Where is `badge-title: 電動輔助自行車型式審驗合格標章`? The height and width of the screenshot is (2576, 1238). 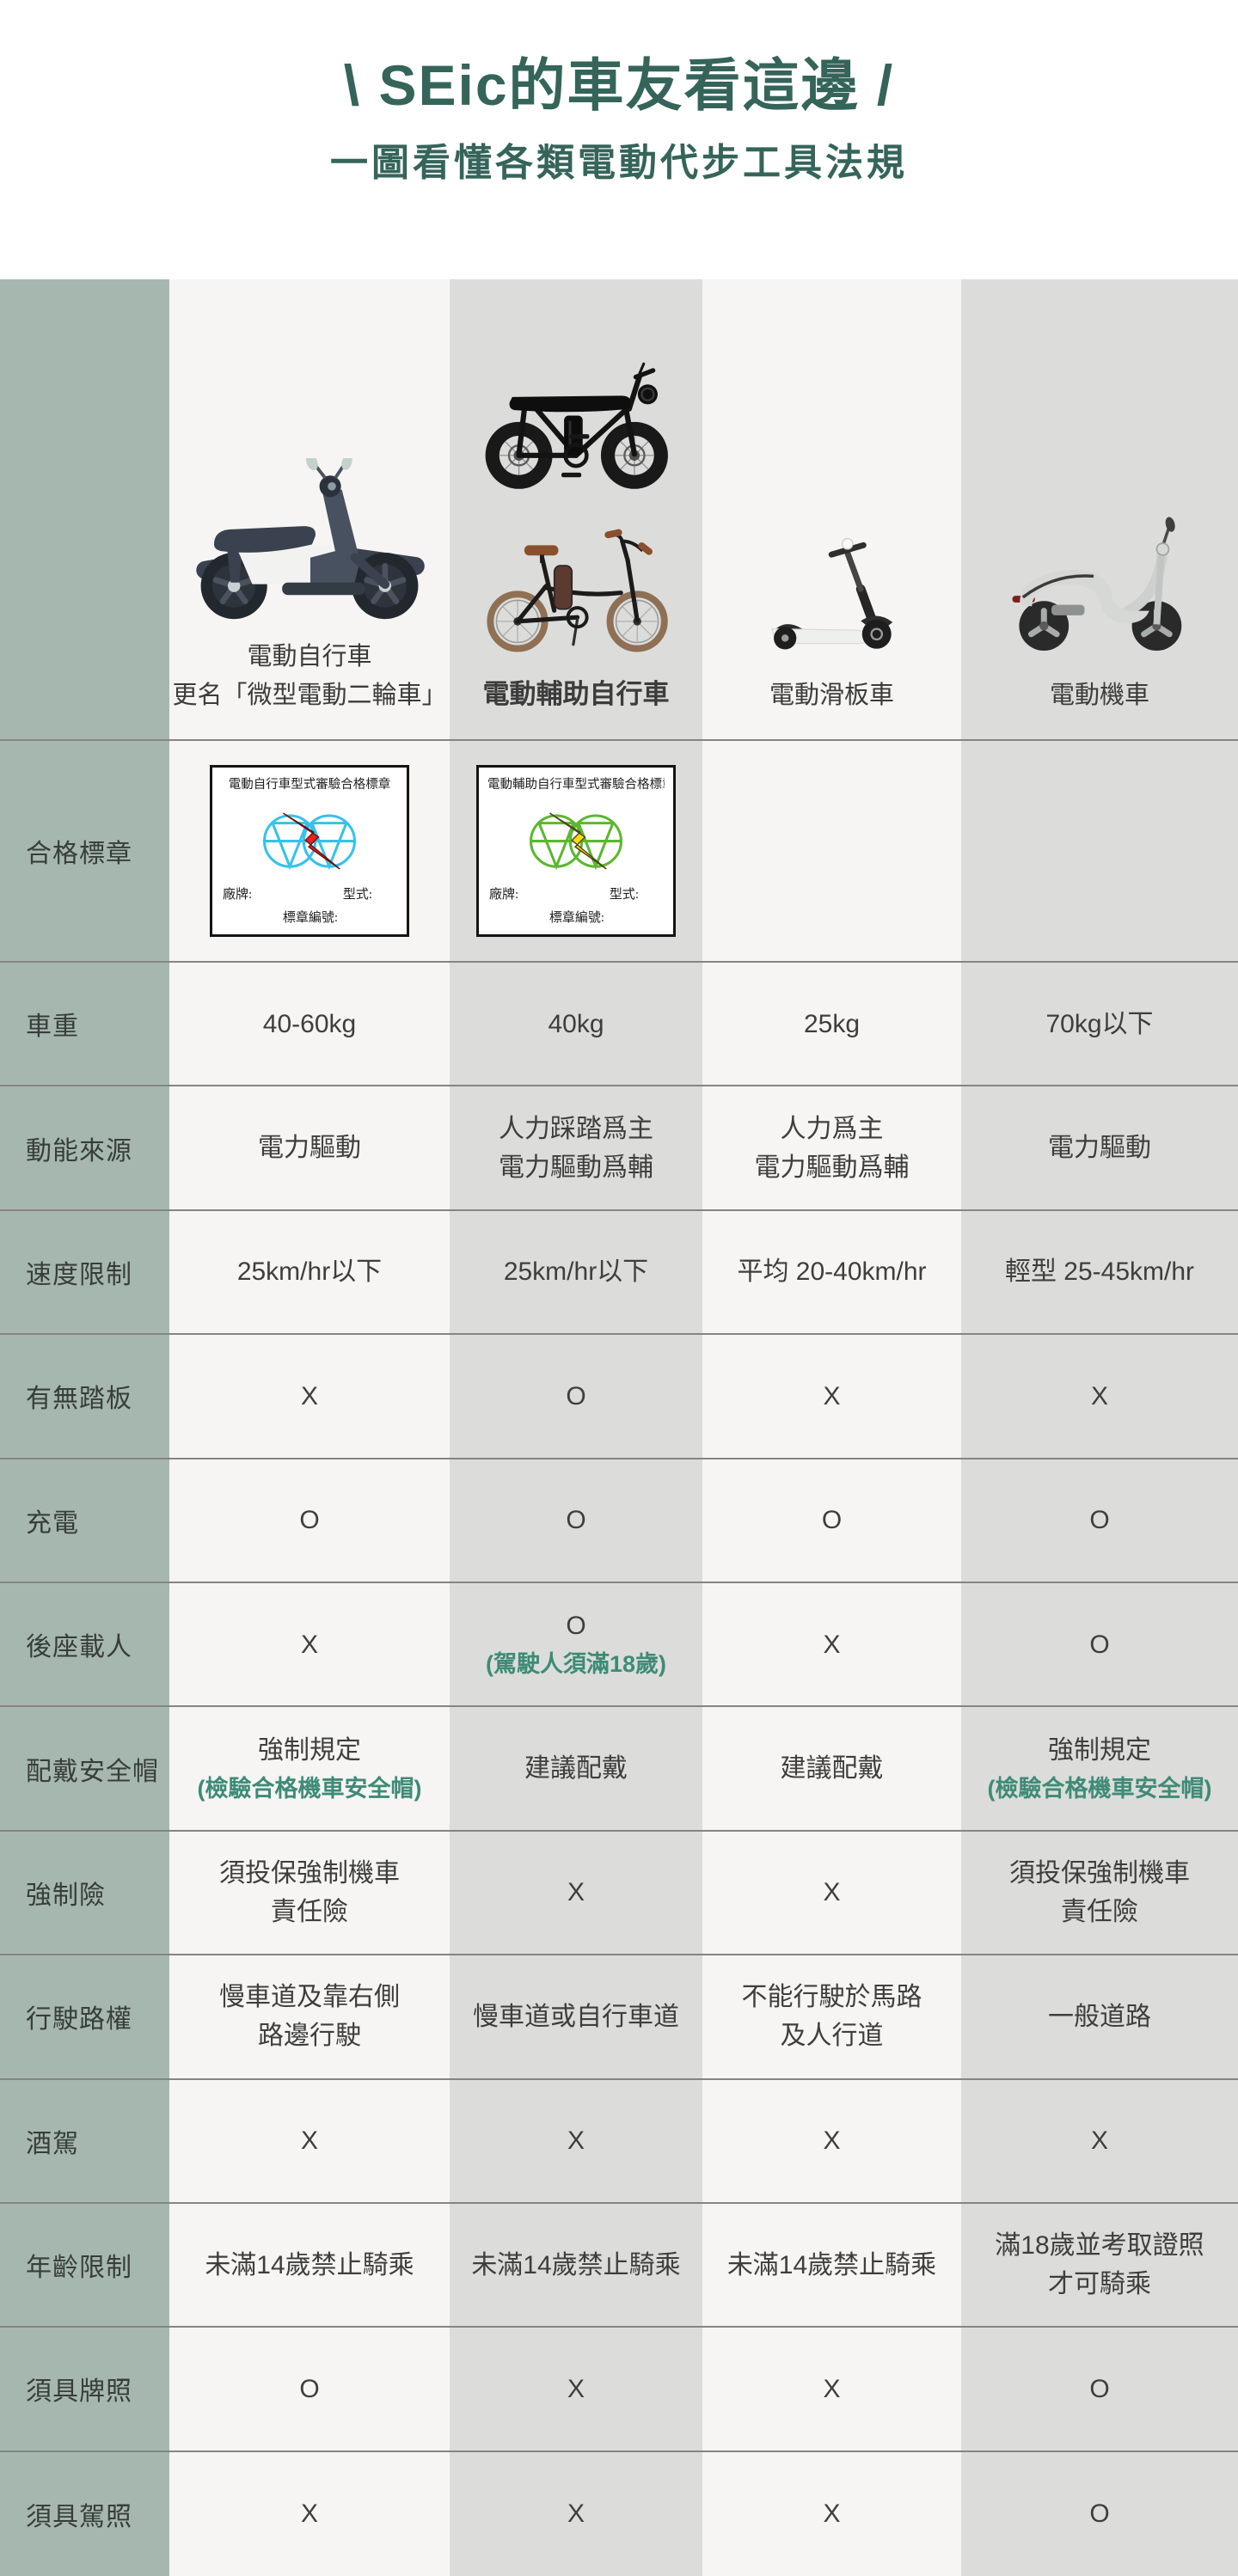 badge-title: 電動輔助自行車型式審驗合格標章 is located at coordinates (576, 785).